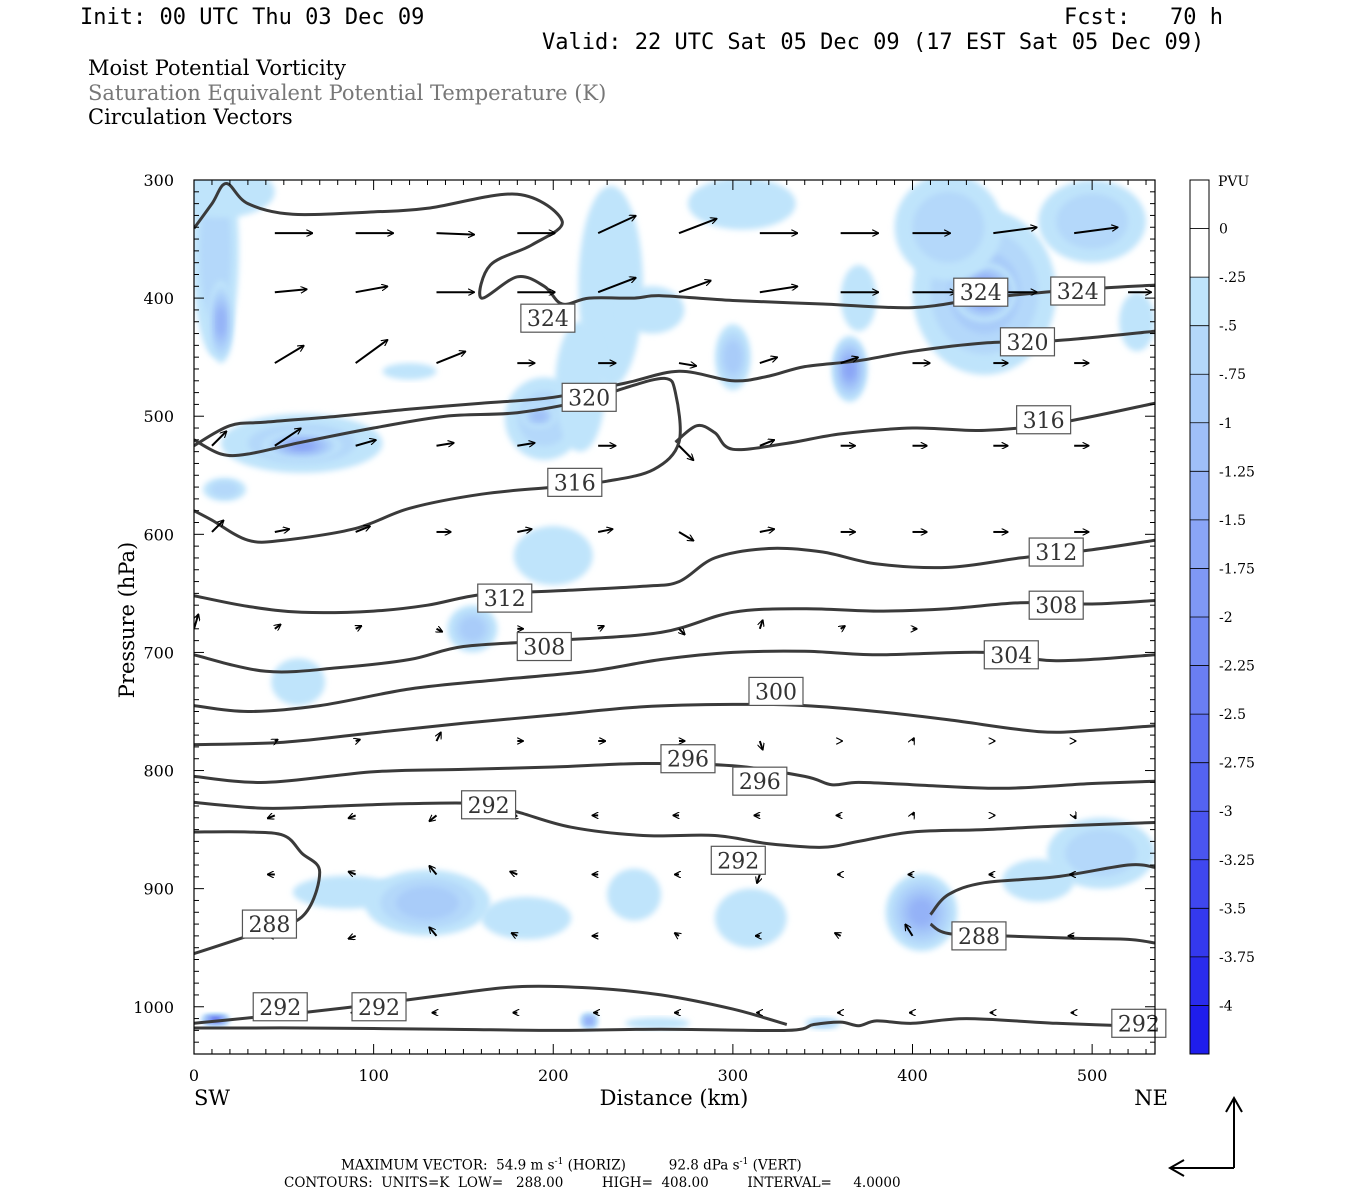  What do you see at coordinates (158, 771) in the screenshot?
I see `y-tick-label: 800` at bounding box center [158, 771].